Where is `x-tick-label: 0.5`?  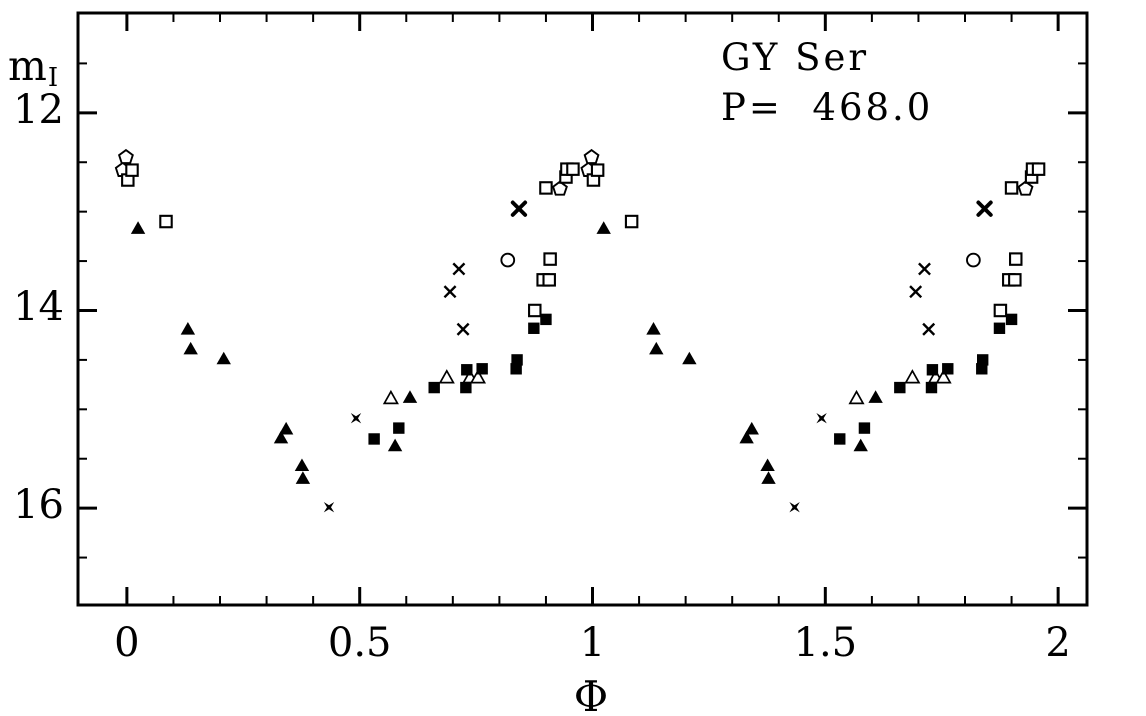
x-tick-label: 0.5 is located at coordinates (359, 643).